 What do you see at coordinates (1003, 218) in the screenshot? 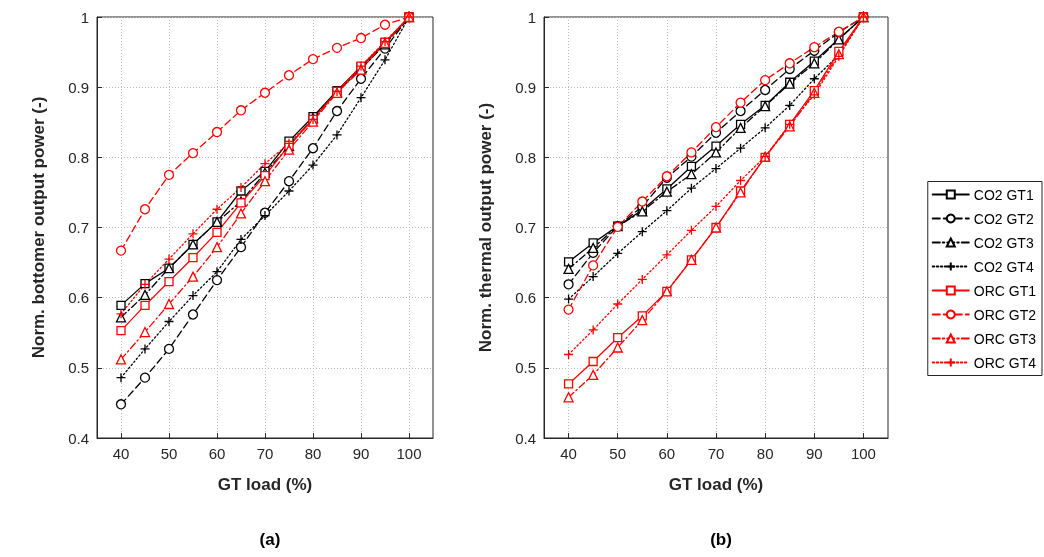
I see `legend-label: CO2 GT2` at bounding box center [1003, 218].